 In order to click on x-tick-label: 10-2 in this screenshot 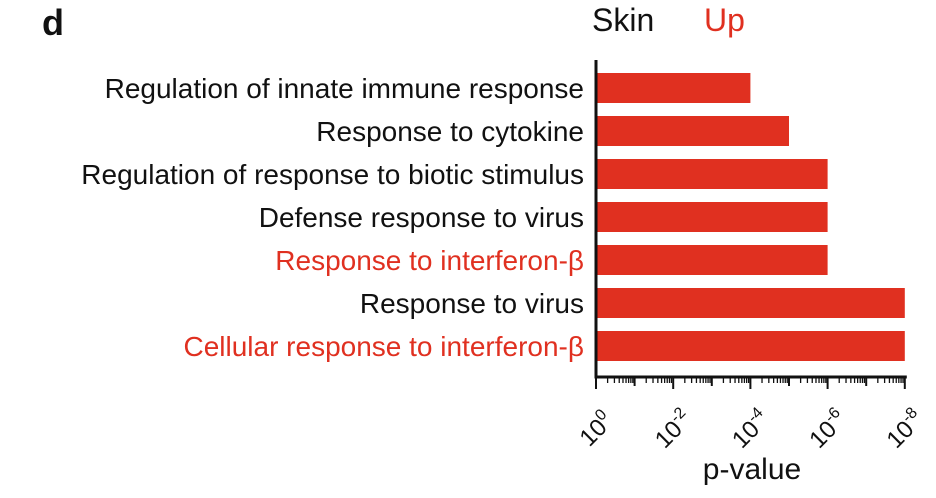, I will do `click(673, 429)`.